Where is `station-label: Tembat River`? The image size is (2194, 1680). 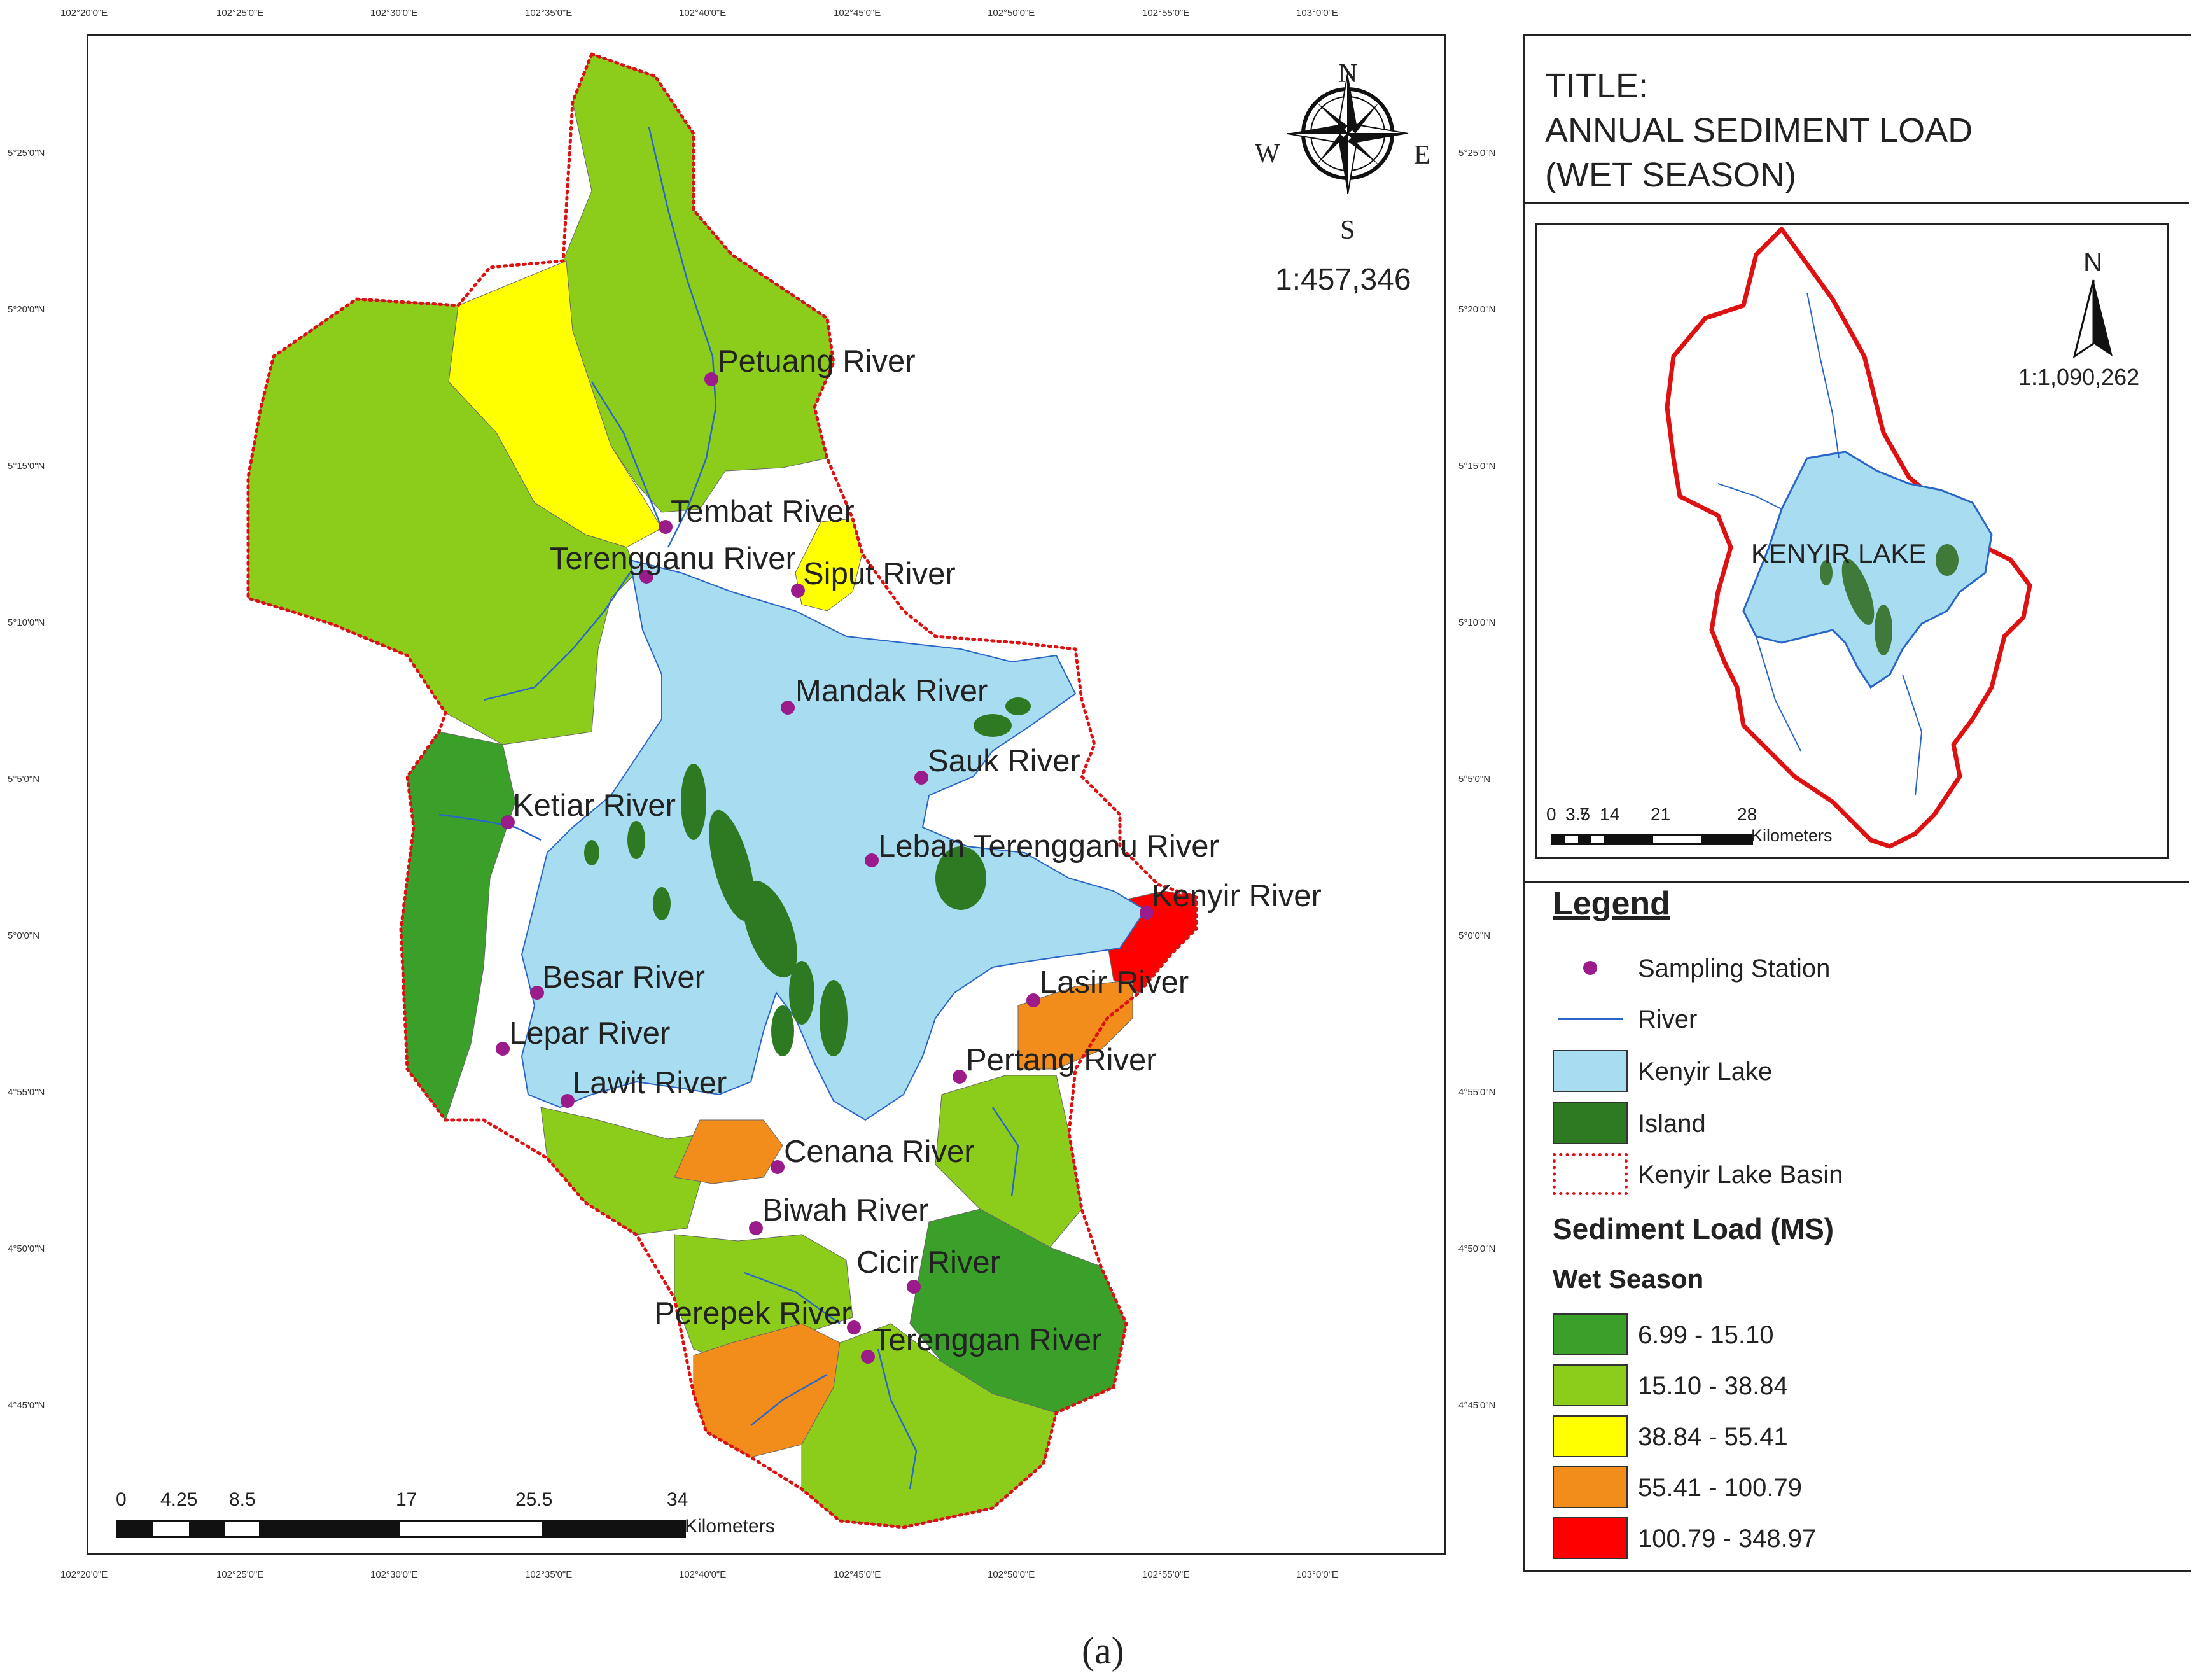
station-label: Tembat River is located at coordinates (763, 511).